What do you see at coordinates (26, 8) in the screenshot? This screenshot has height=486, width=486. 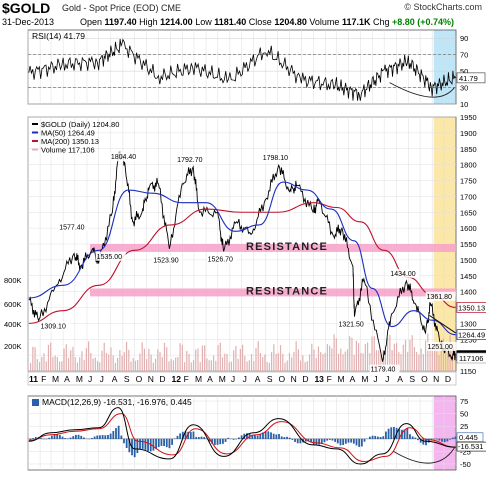 I see `symbol-title: $GOLD` at bounding box center [26, 8].